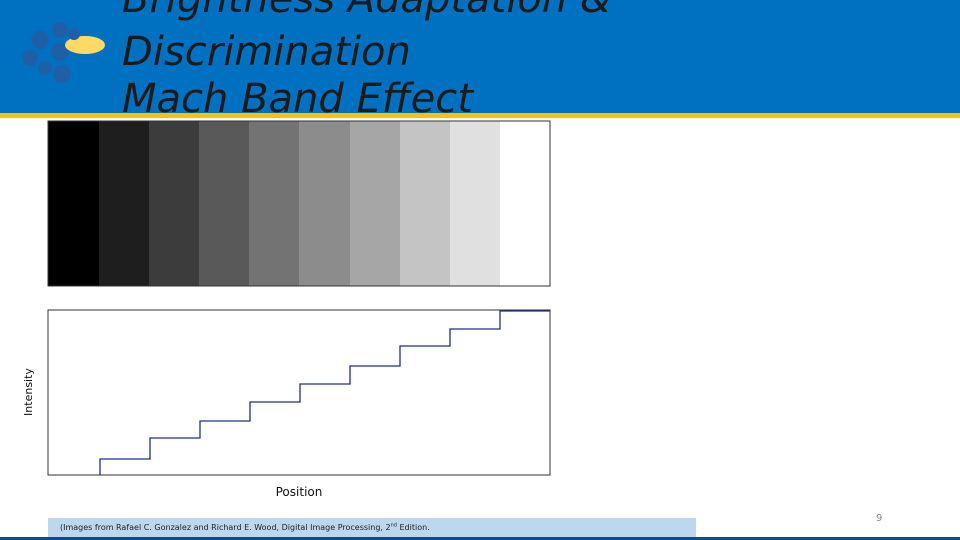 The height and width of the screenshot is (540, 960). I want to click on page-number: 9, so click(879, 518).